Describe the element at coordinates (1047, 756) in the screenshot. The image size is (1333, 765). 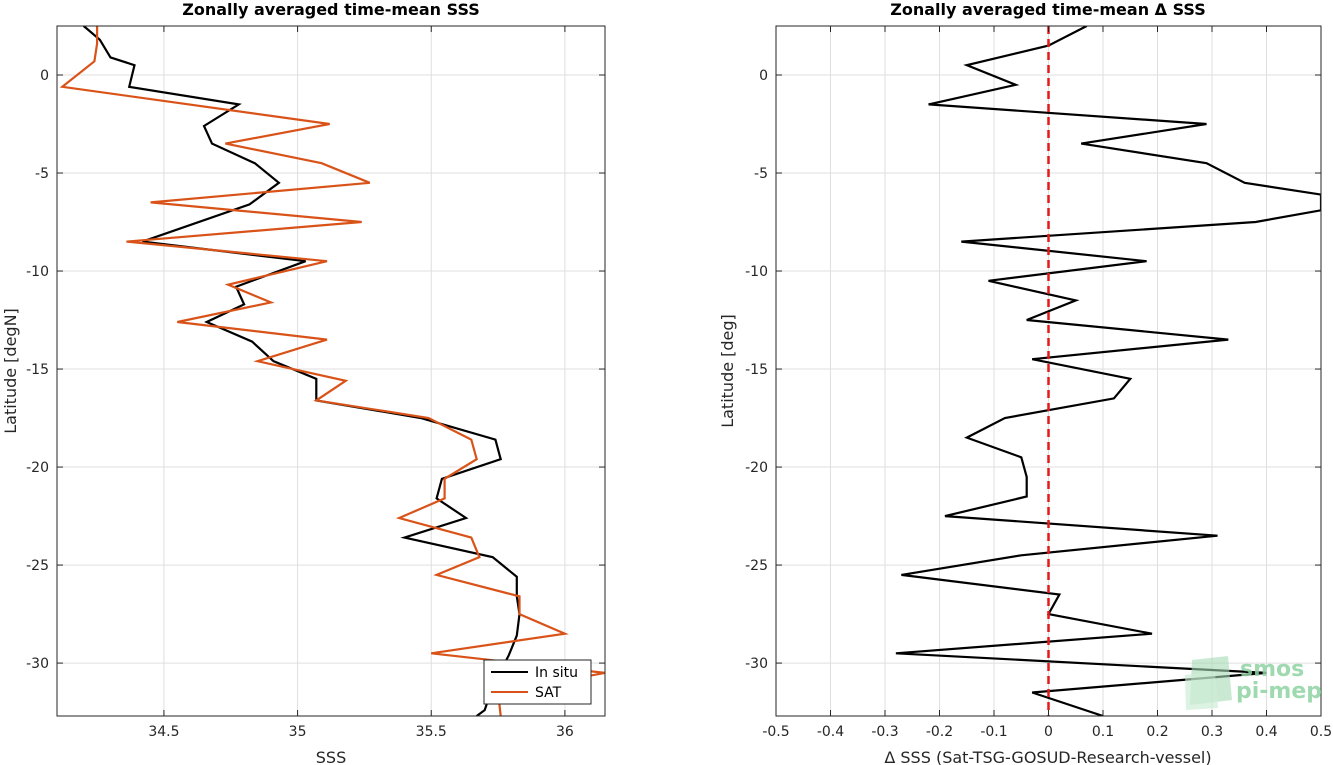
I see `right-x-axis-label: Δ SSS (Sat-TSG-GOSUD-Research-vessel)` at that location.